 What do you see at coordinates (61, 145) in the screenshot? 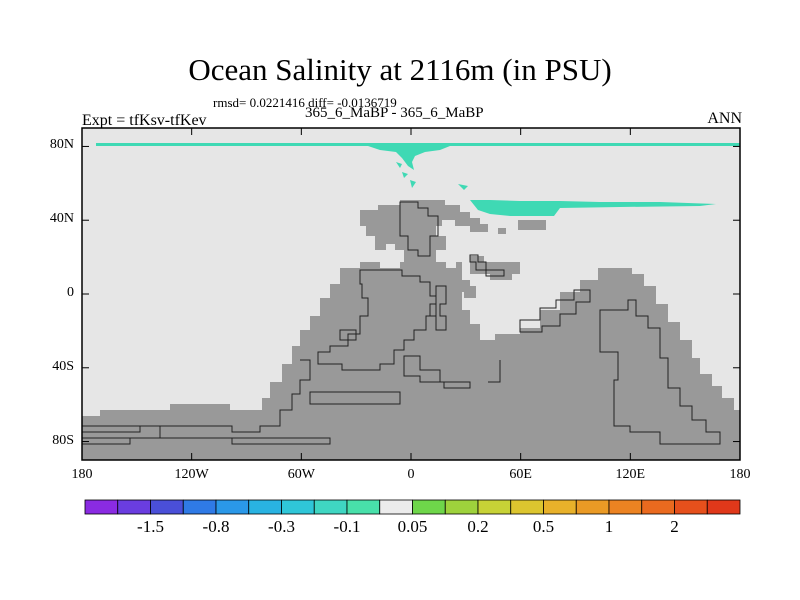
I see `y-tick-label: 80N` at bounding box center [61, 145].